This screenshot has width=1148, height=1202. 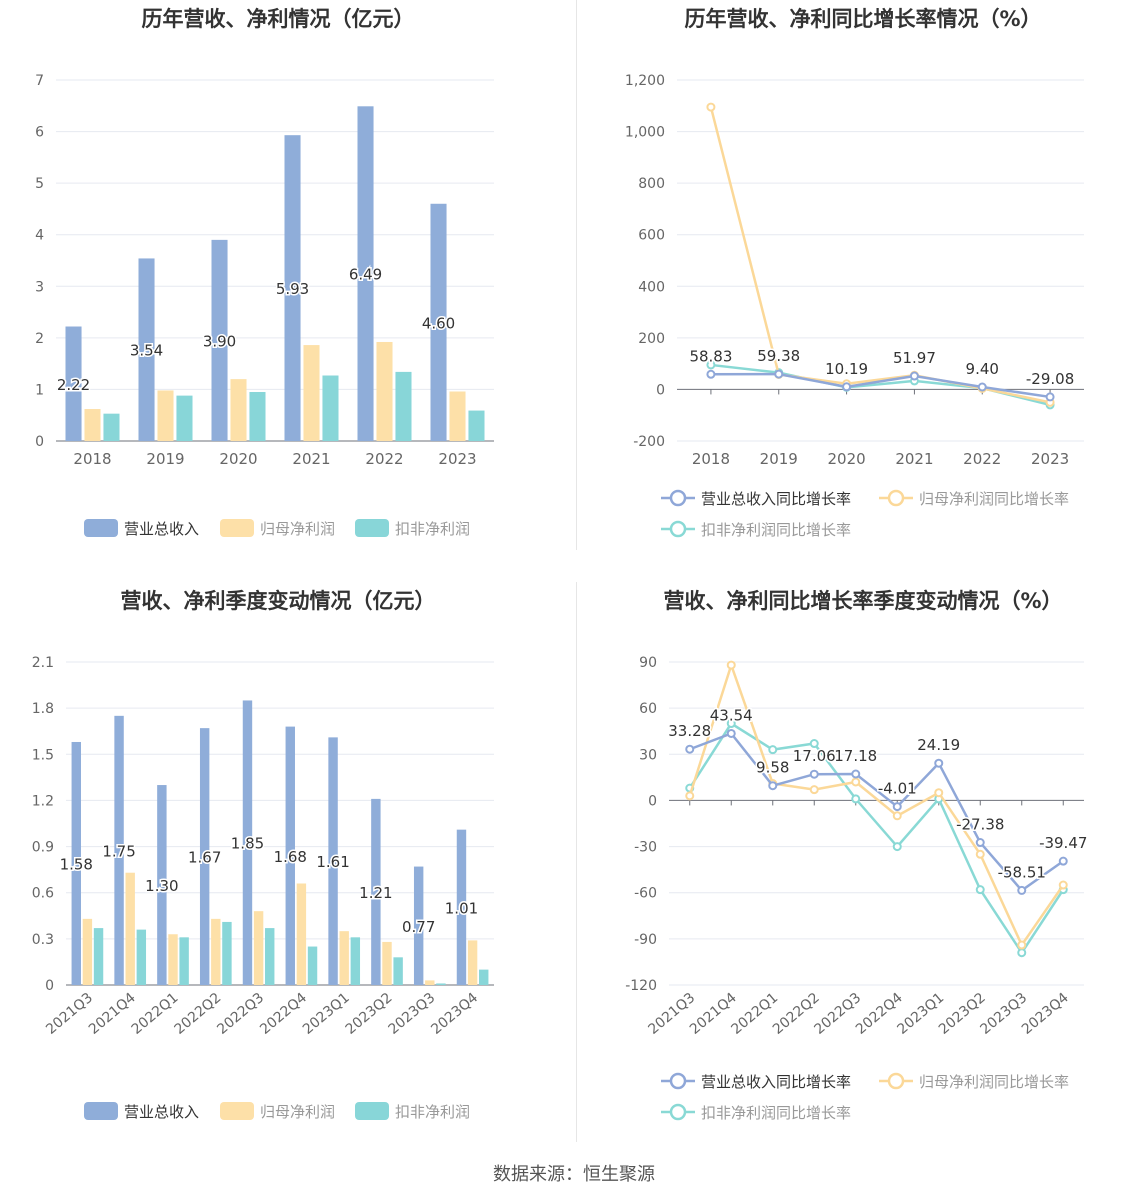 I want to click on legend-label: 扣非净利润同比增长率, so click(x=776, y=1113).